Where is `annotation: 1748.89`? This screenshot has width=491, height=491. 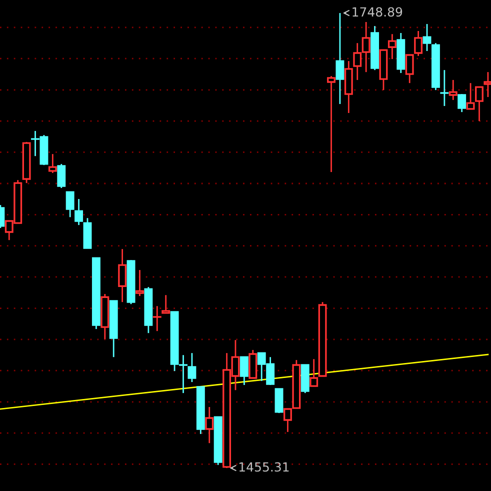 annotation: 1748.89 is located at coordinates (377, 12).